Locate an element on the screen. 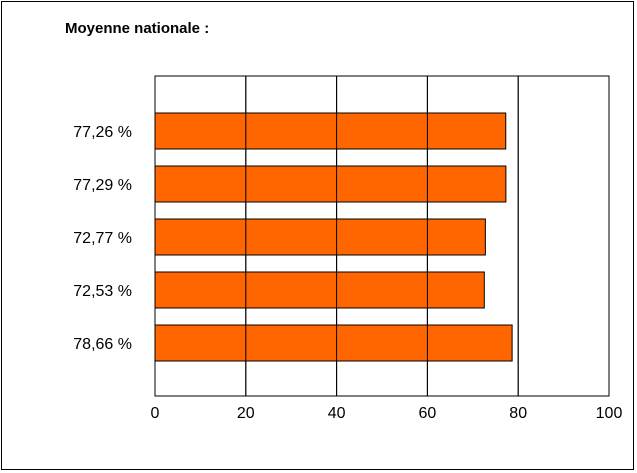 The height and width of the screenshot is (473, 637). category-label-1: 77,29 % is located at coordinates (102, 185).